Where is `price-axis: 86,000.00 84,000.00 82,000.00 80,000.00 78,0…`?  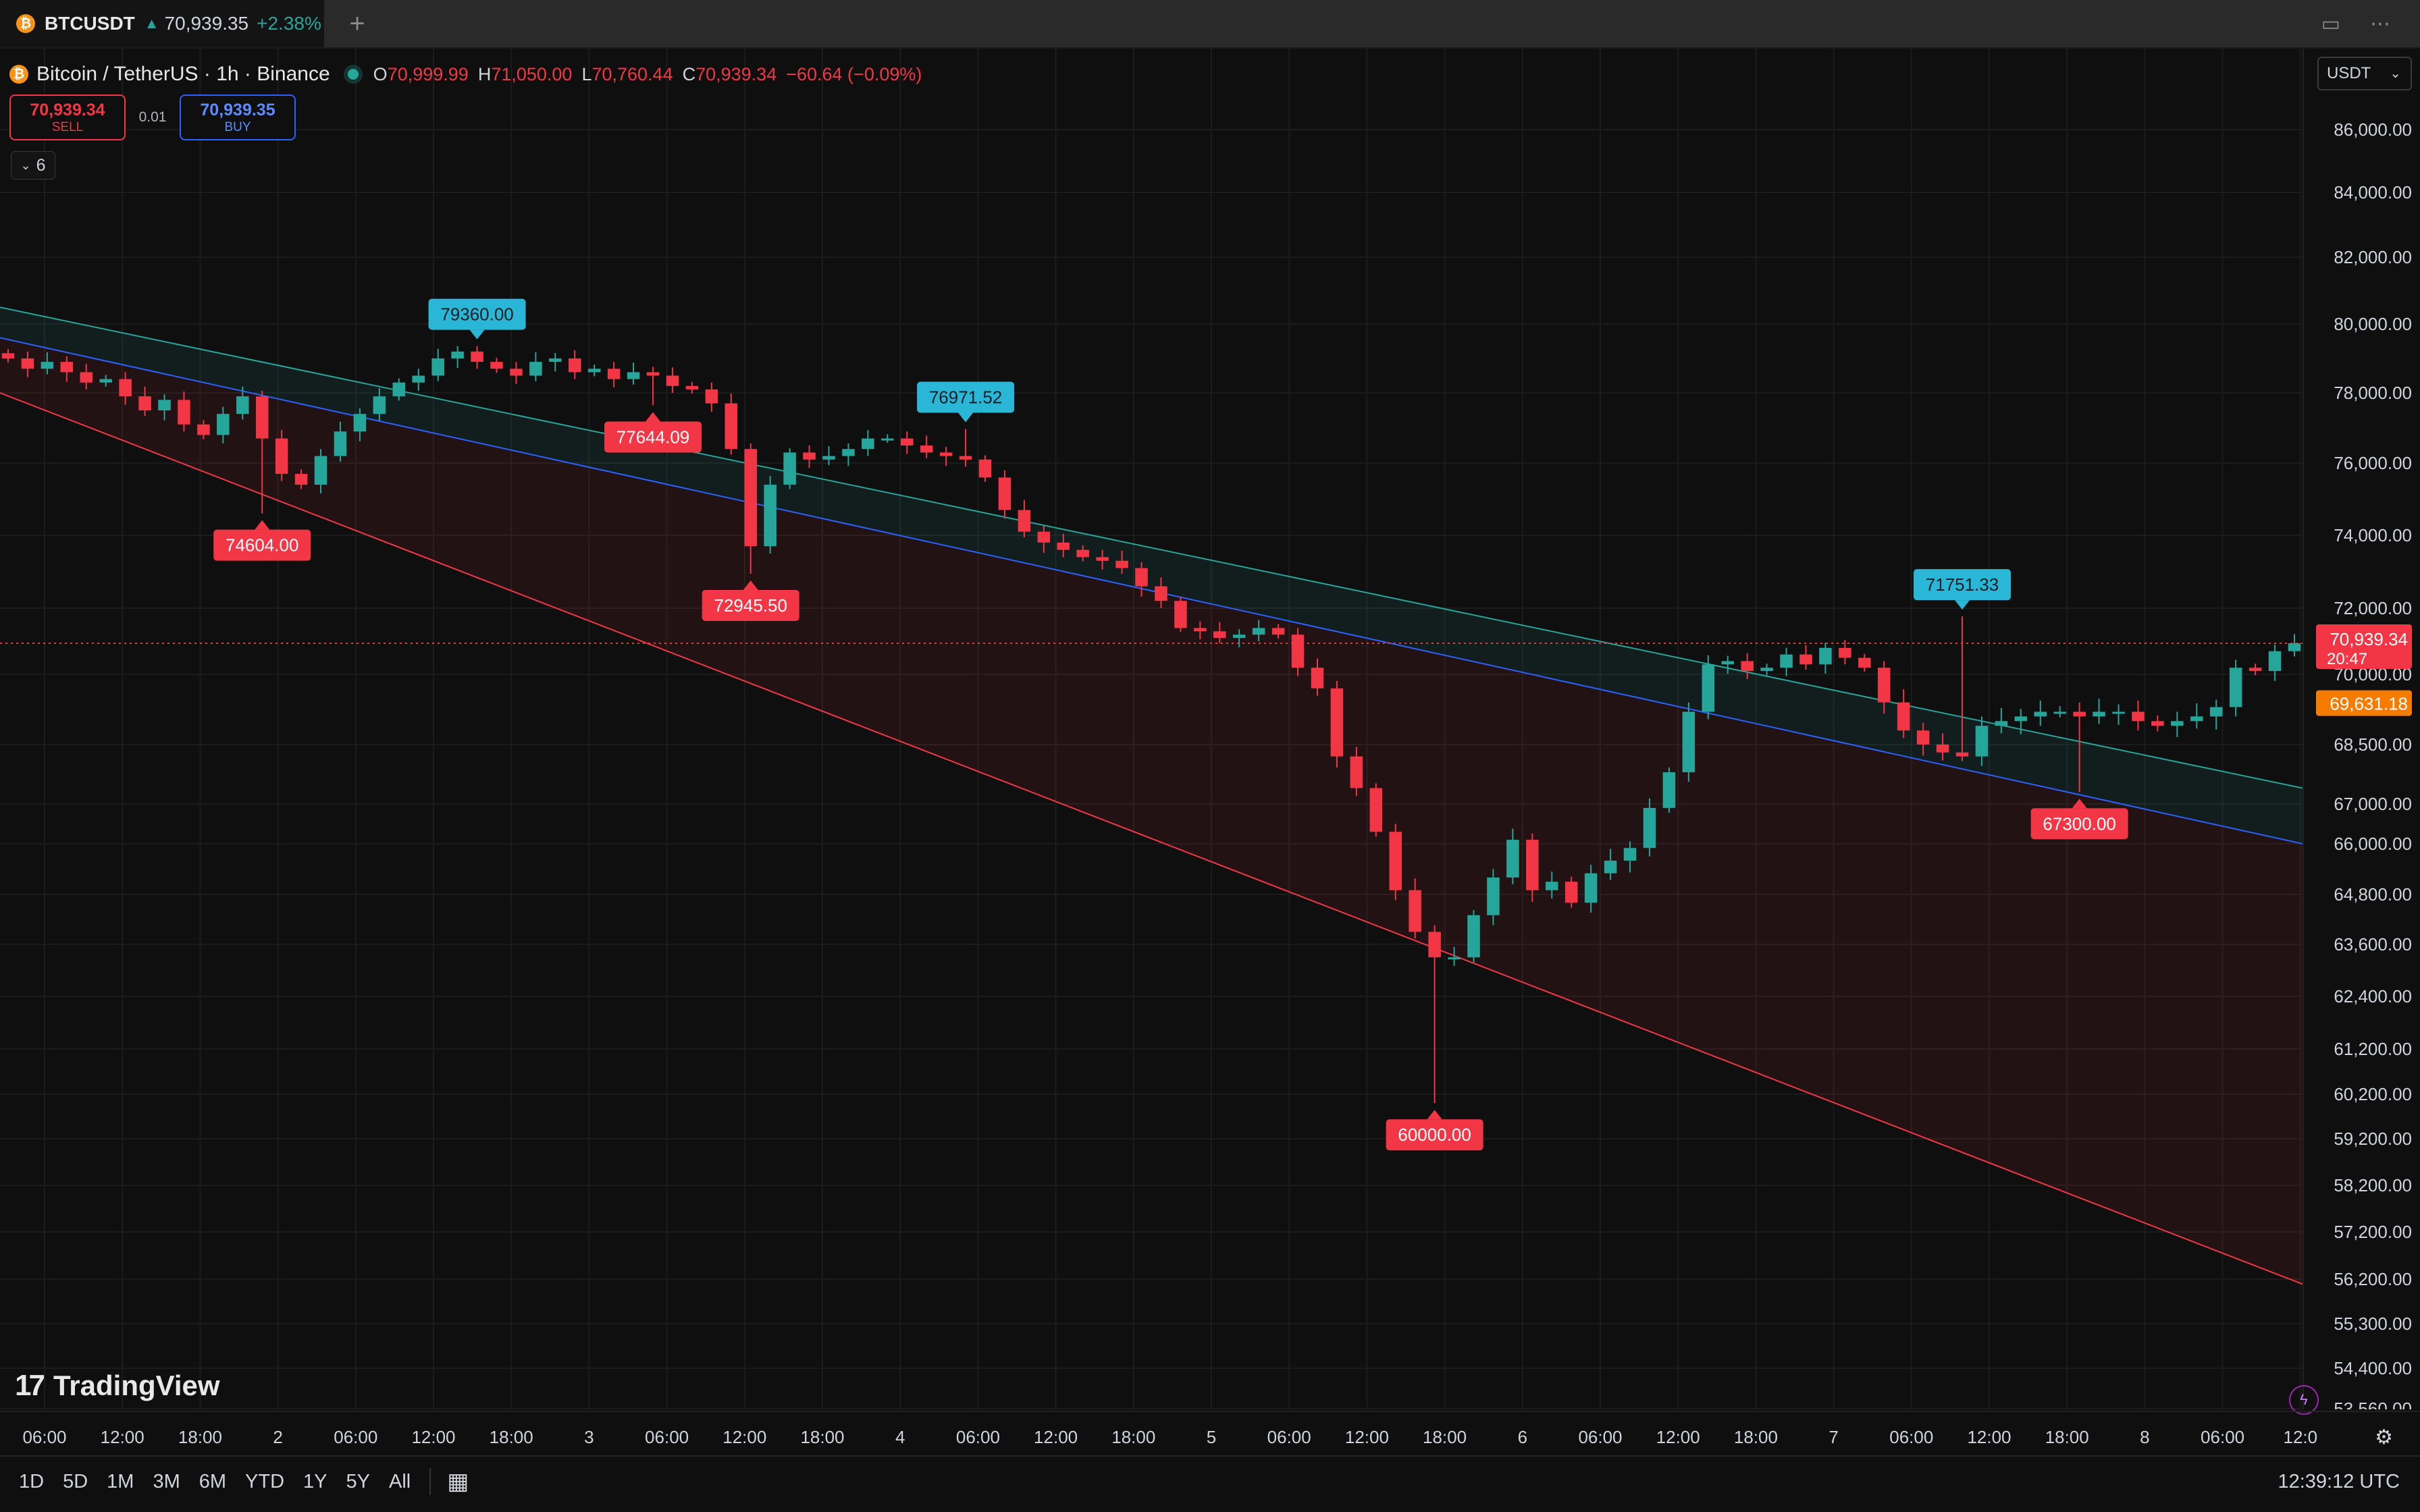 price-axis: 86,000.00 84,000.00 82,000.00 80,000.00 78,0… is located at coordinates (2361, 729).